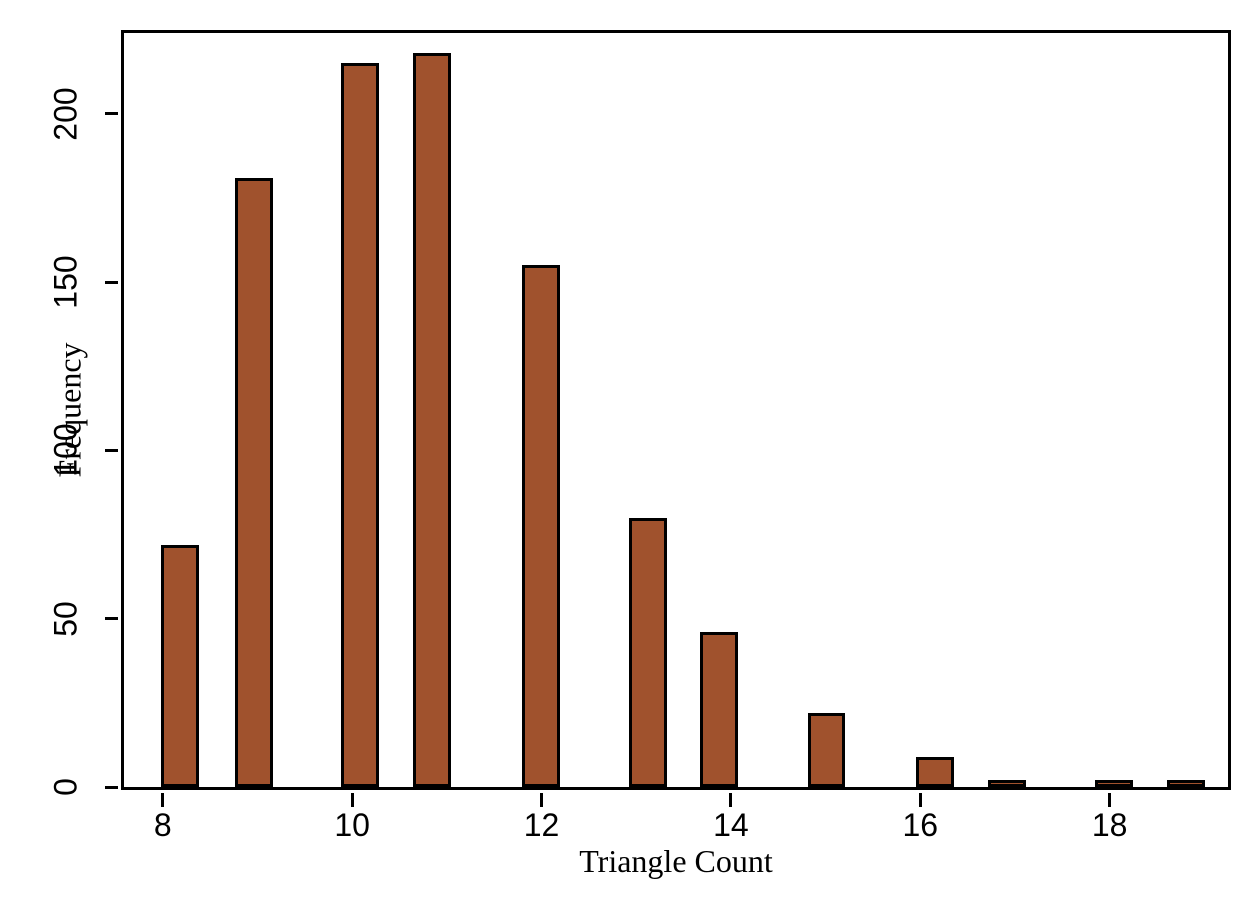 This screenshot has height=916, width=1260. I want to click on x-tick-label-16: 16, so click(920, 825).